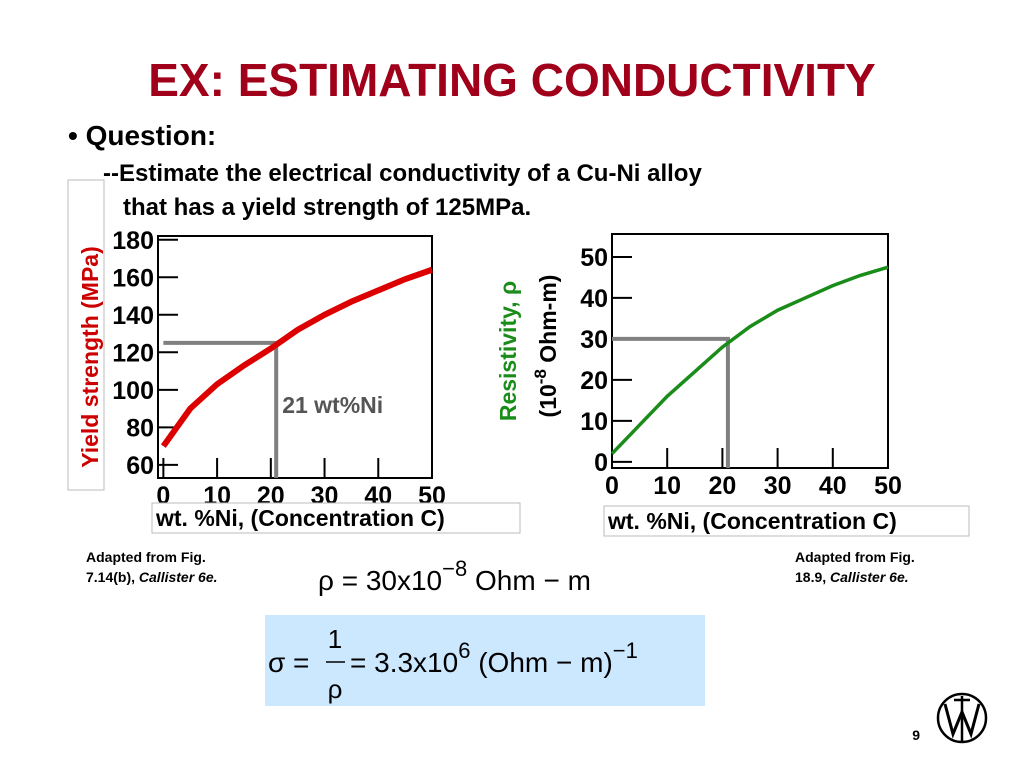  I want to click on unit-part: (10, so click(548, 400).